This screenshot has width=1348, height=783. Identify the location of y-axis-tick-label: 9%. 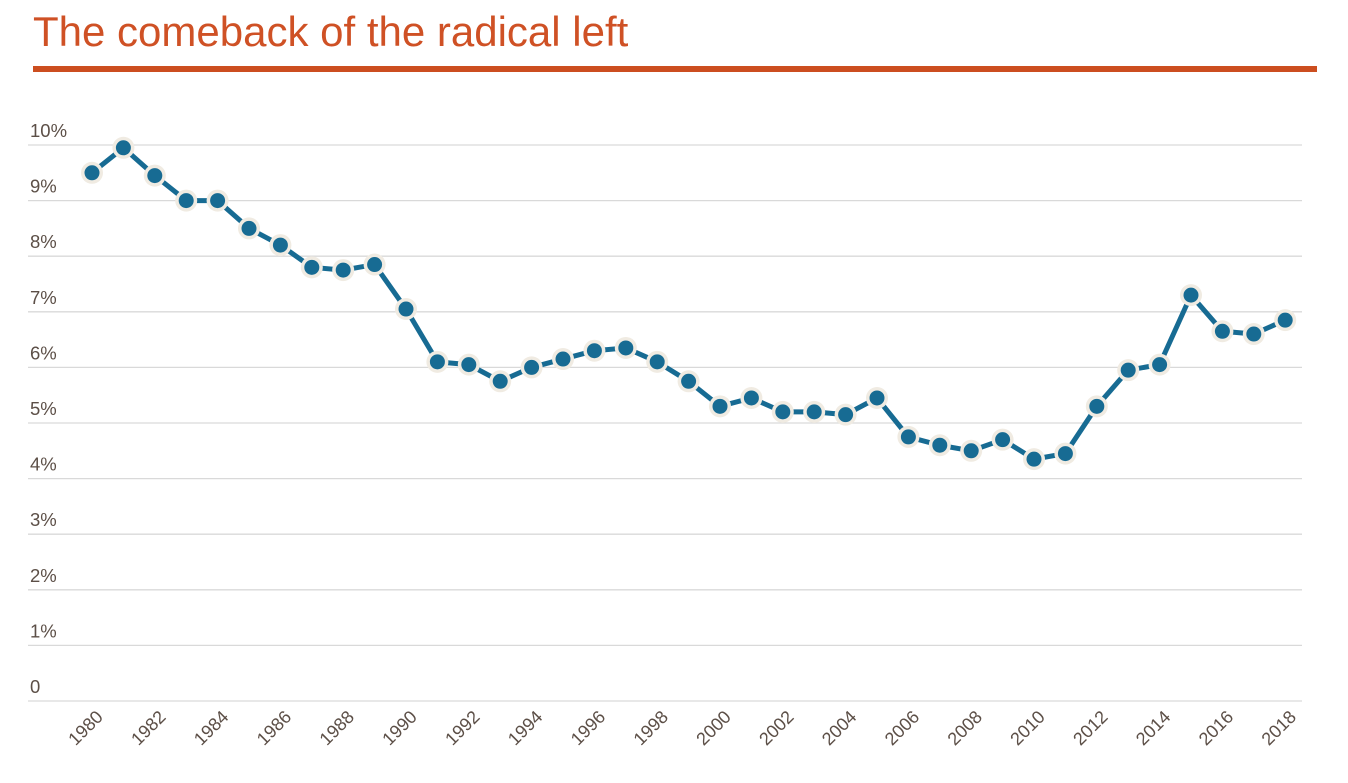
(43, 186).